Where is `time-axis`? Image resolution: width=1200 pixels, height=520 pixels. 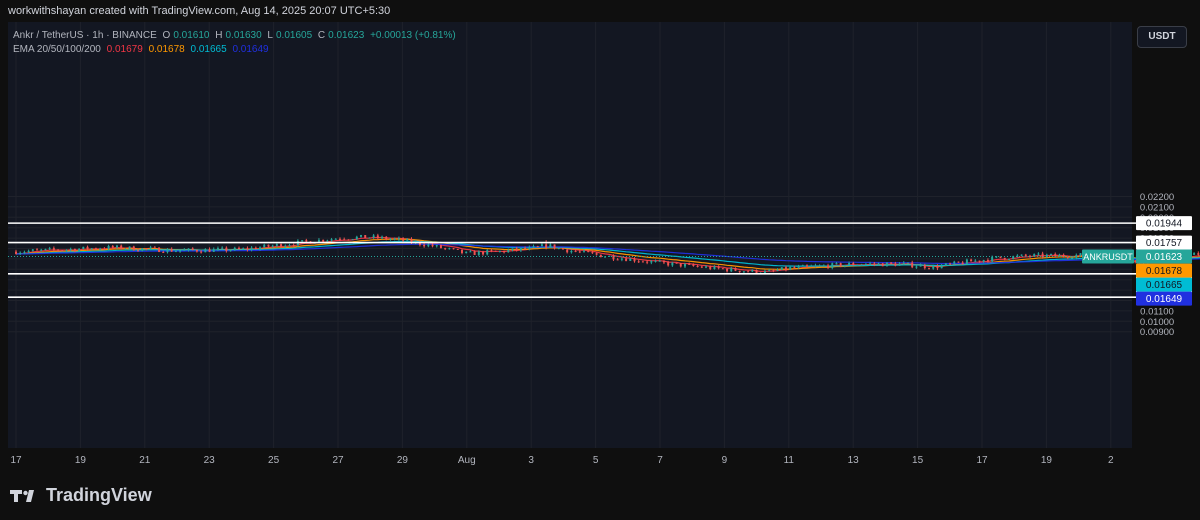
time-axis is located at coordinates (570, 459).